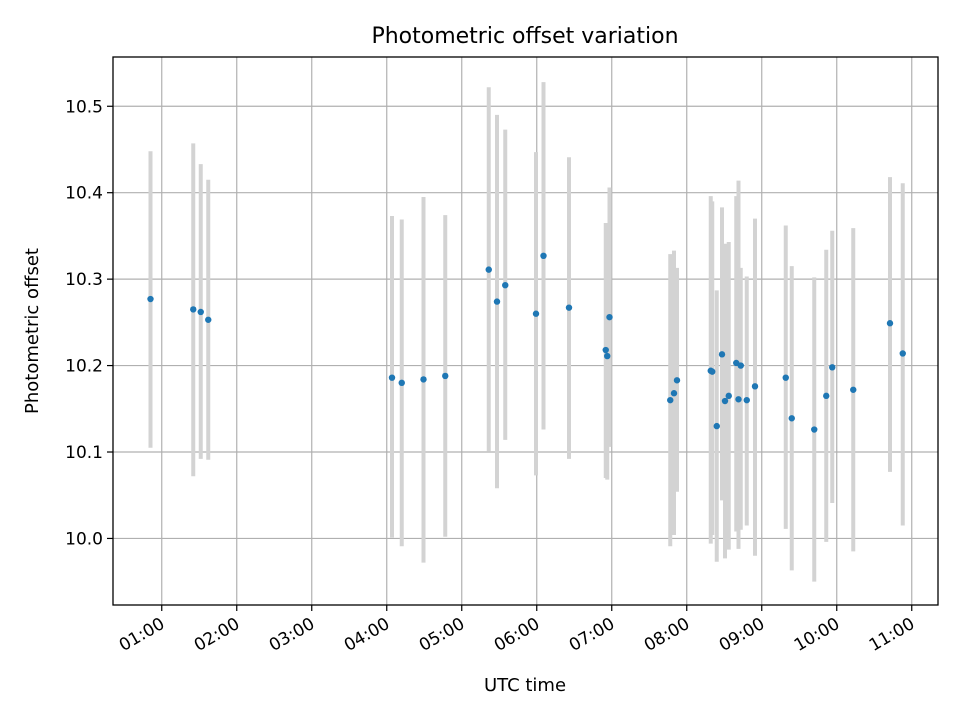  What do you see at coordinates (84, 367) in the screenshot?
I see `y-tick-label: 10.2` at bounding box center [84, 367].